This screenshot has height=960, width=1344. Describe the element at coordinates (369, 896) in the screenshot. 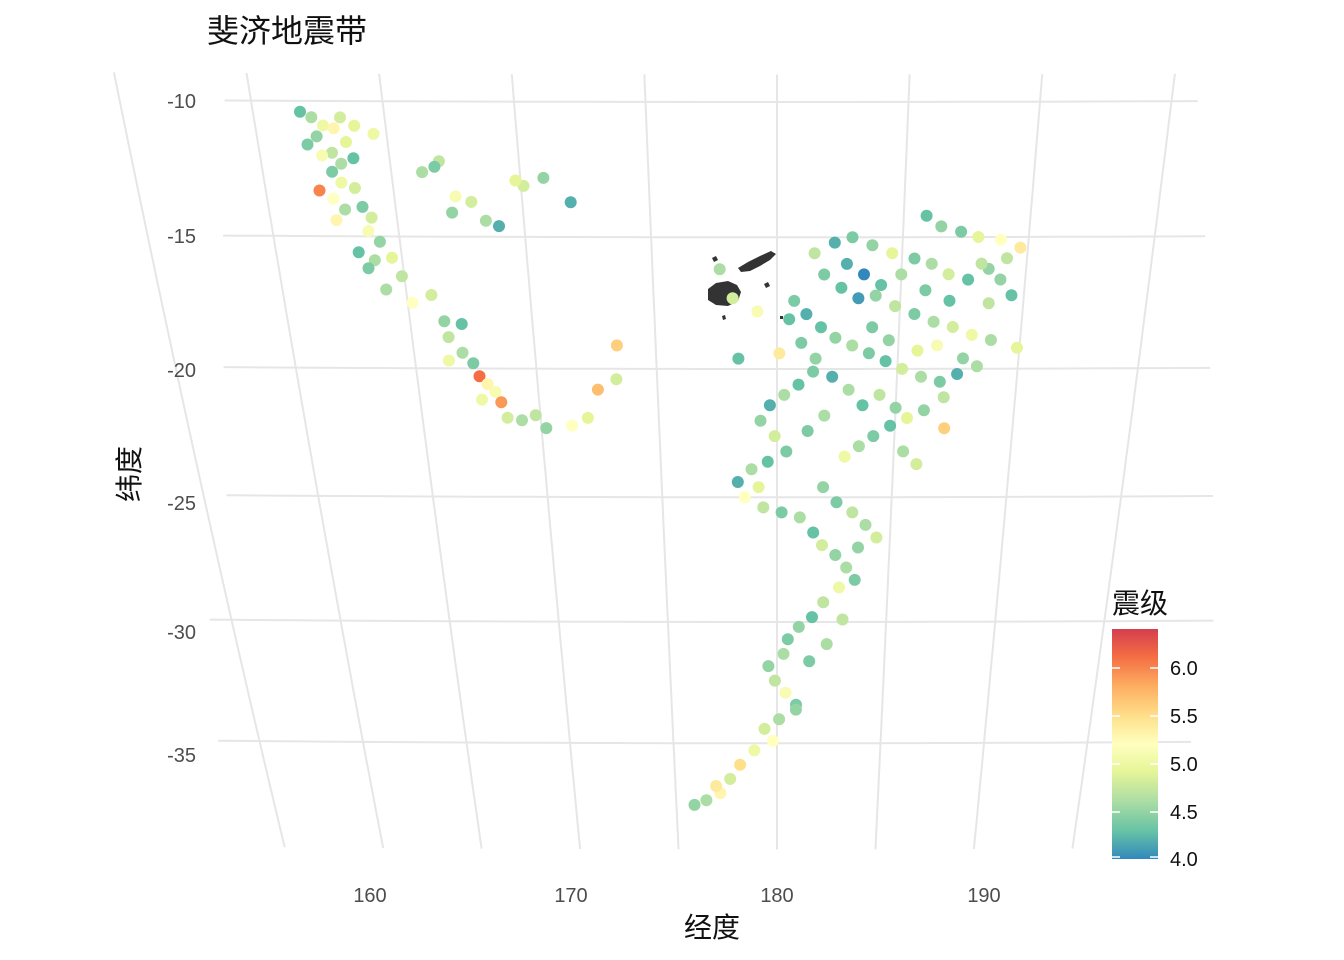

I see `x-tick-160: 160` at that location.